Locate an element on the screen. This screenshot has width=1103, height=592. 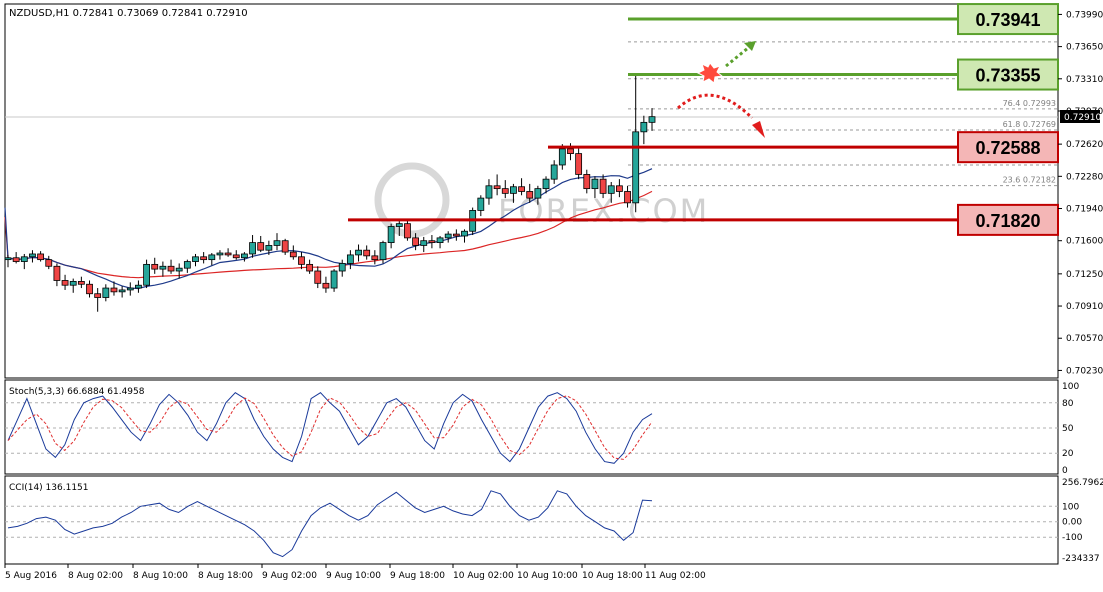
fib-label: 23.6 0.72182 is located at coordinates (1029, 180).